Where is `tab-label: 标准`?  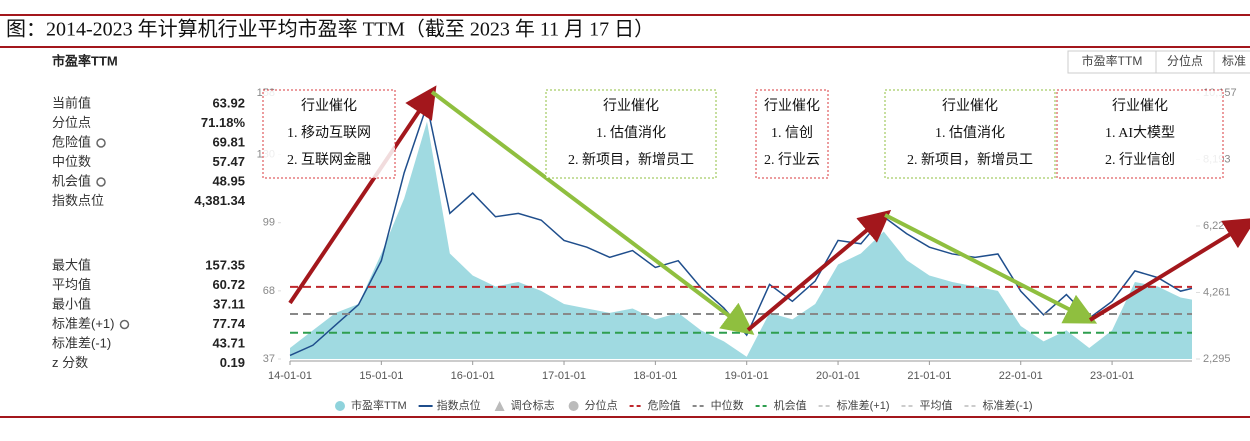
tab-label: 标准 is located at coordinates (1234, 61).